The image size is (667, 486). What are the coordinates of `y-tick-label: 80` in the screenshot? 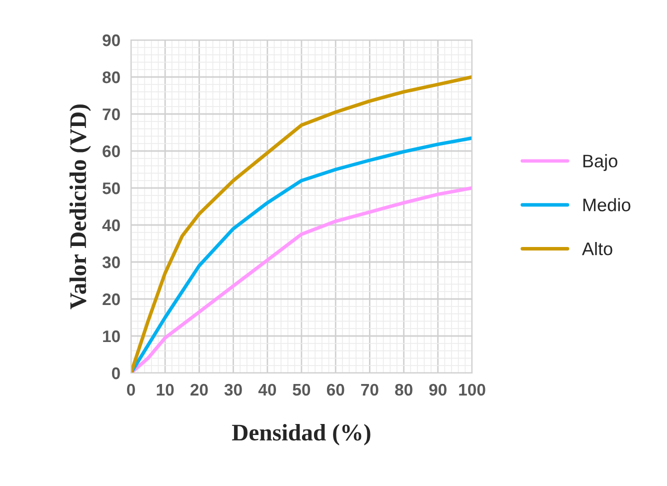 It's located at (111, 77).